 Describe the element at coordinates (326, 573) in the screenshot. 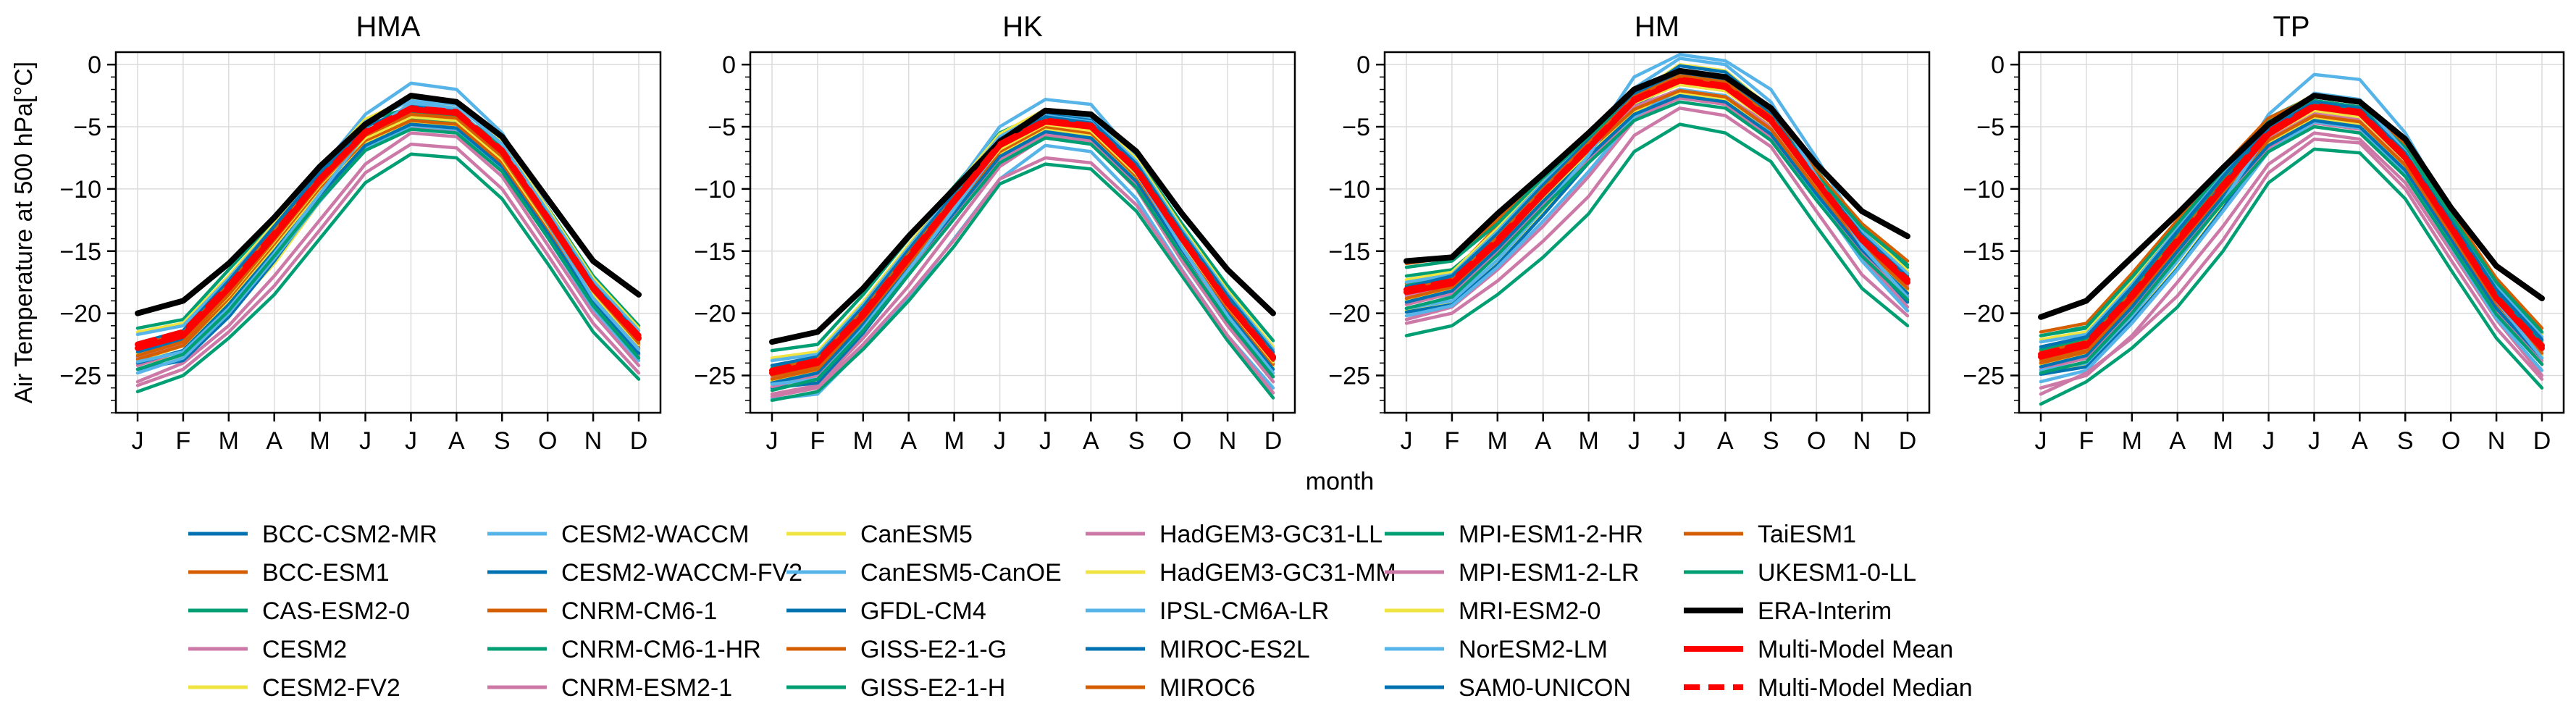

I see `legend-label-bcc-esm1: BCC-ESM1` at that location.